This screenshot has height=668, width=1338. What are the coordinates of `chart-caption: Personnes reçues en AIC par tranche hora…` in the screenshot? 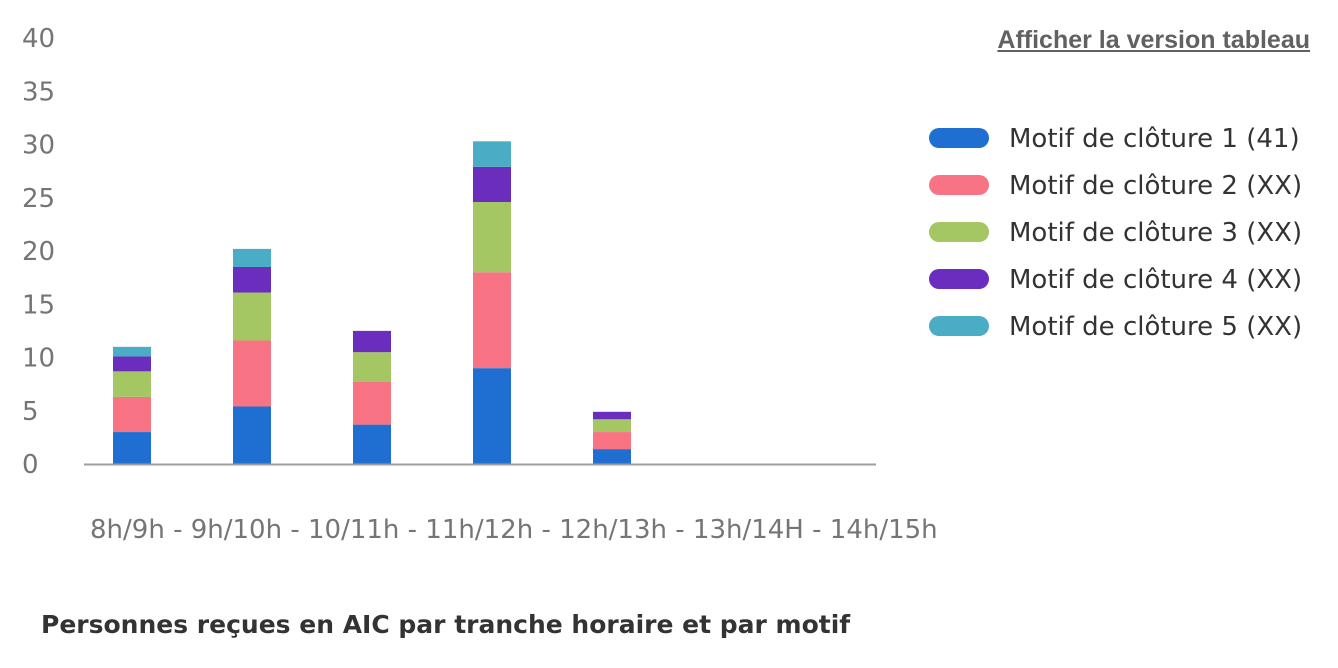 It's located at (446, 624).